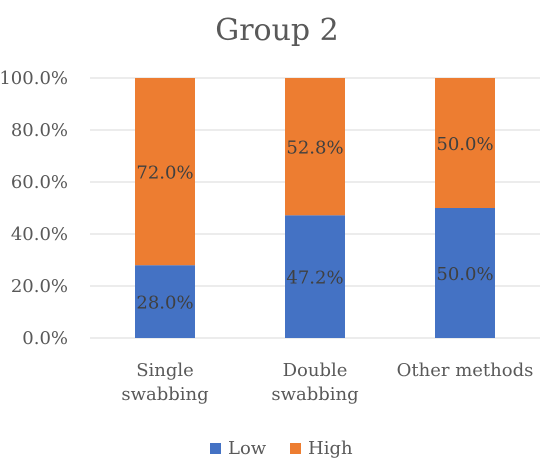 The height and width of the screenshot is (466, 550). I want to click on y-tick-label: 0.0%, so click(45, 338).